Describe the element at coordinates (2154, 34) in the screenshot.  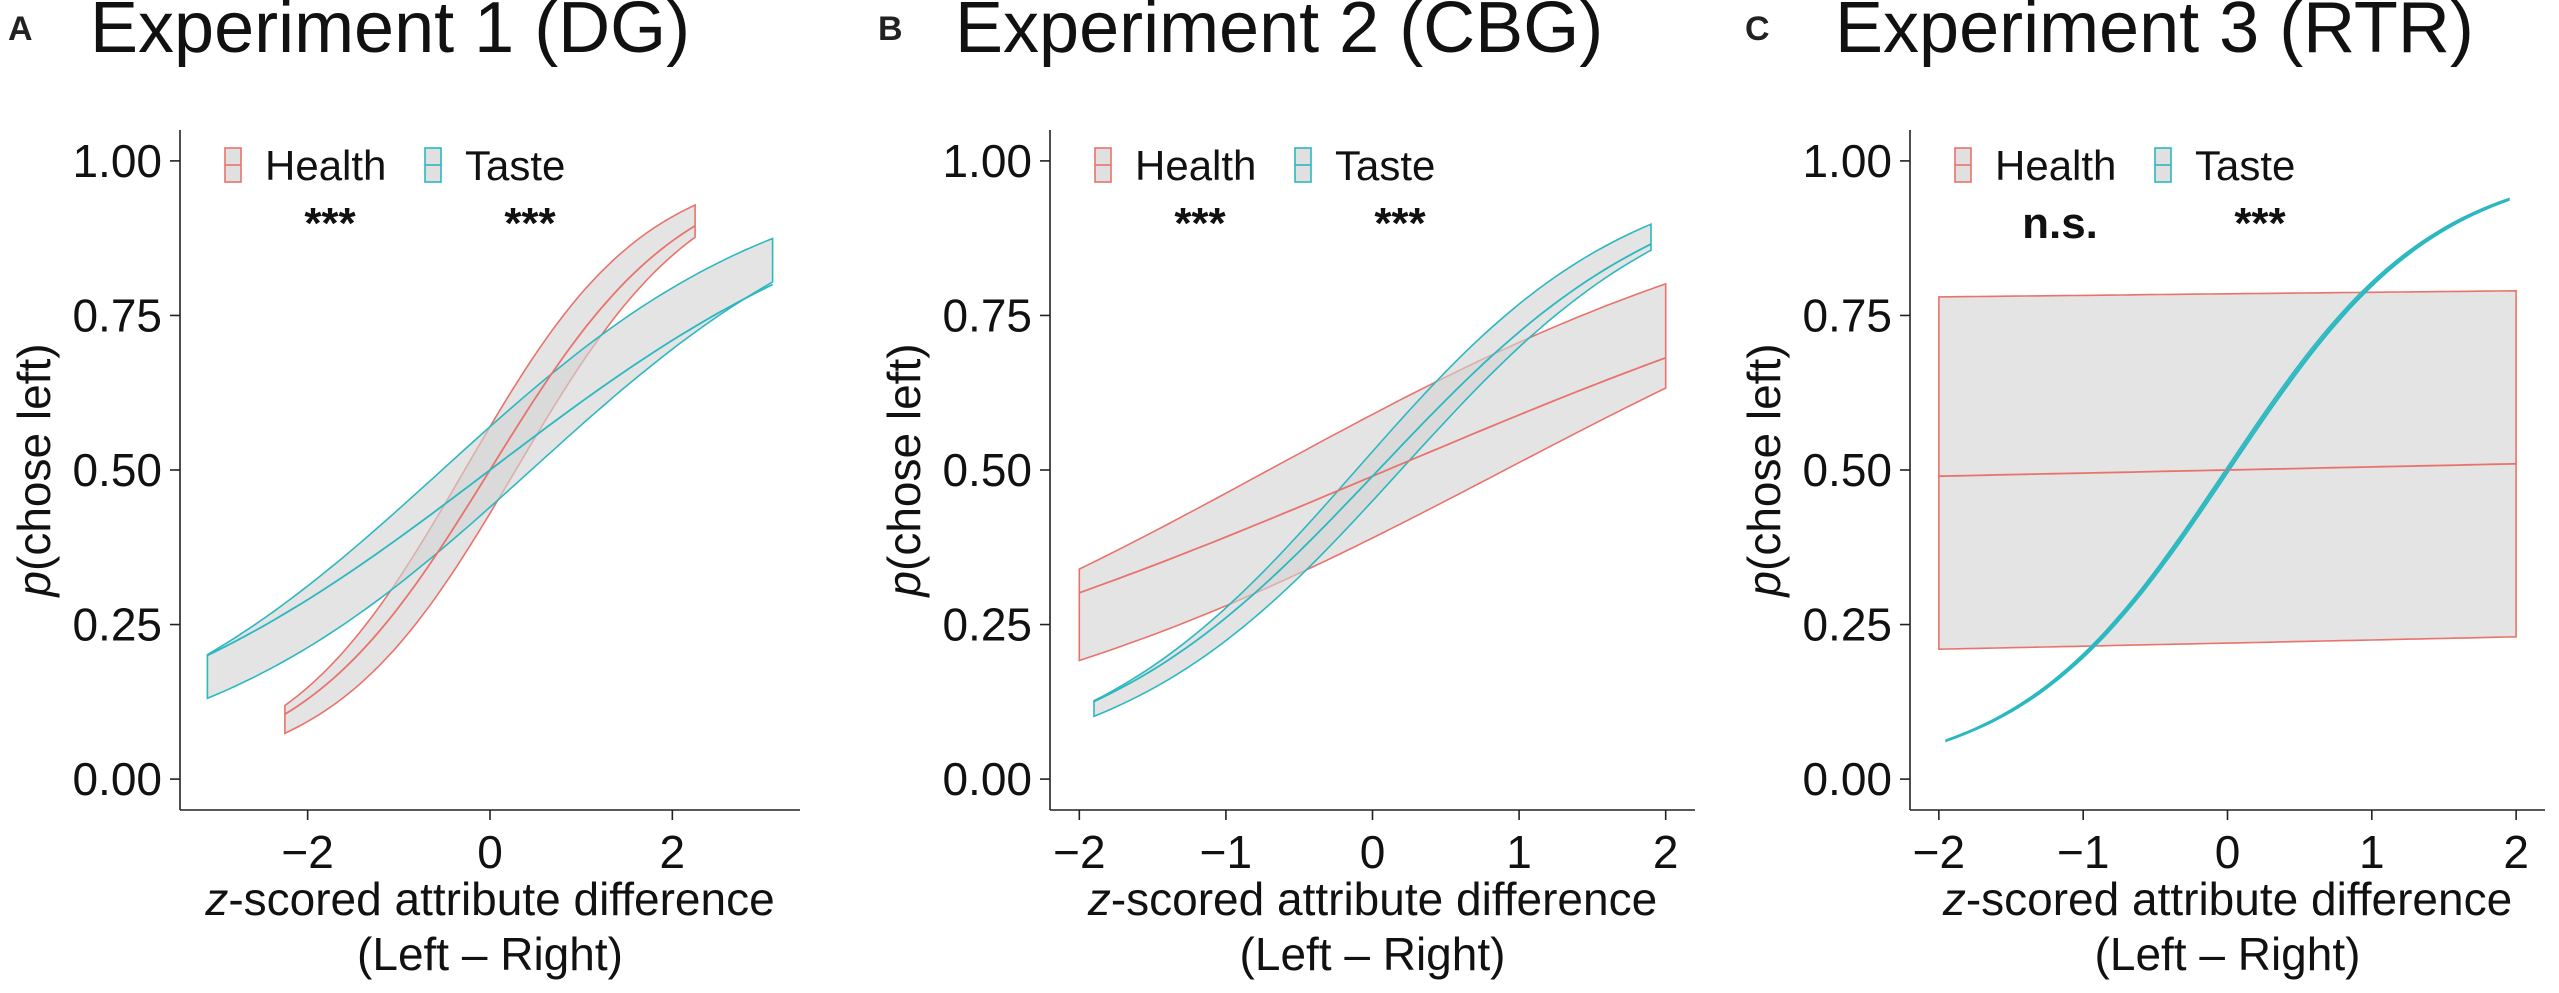
I see `panel-title: Experiment 3 (RTR)` at that location.